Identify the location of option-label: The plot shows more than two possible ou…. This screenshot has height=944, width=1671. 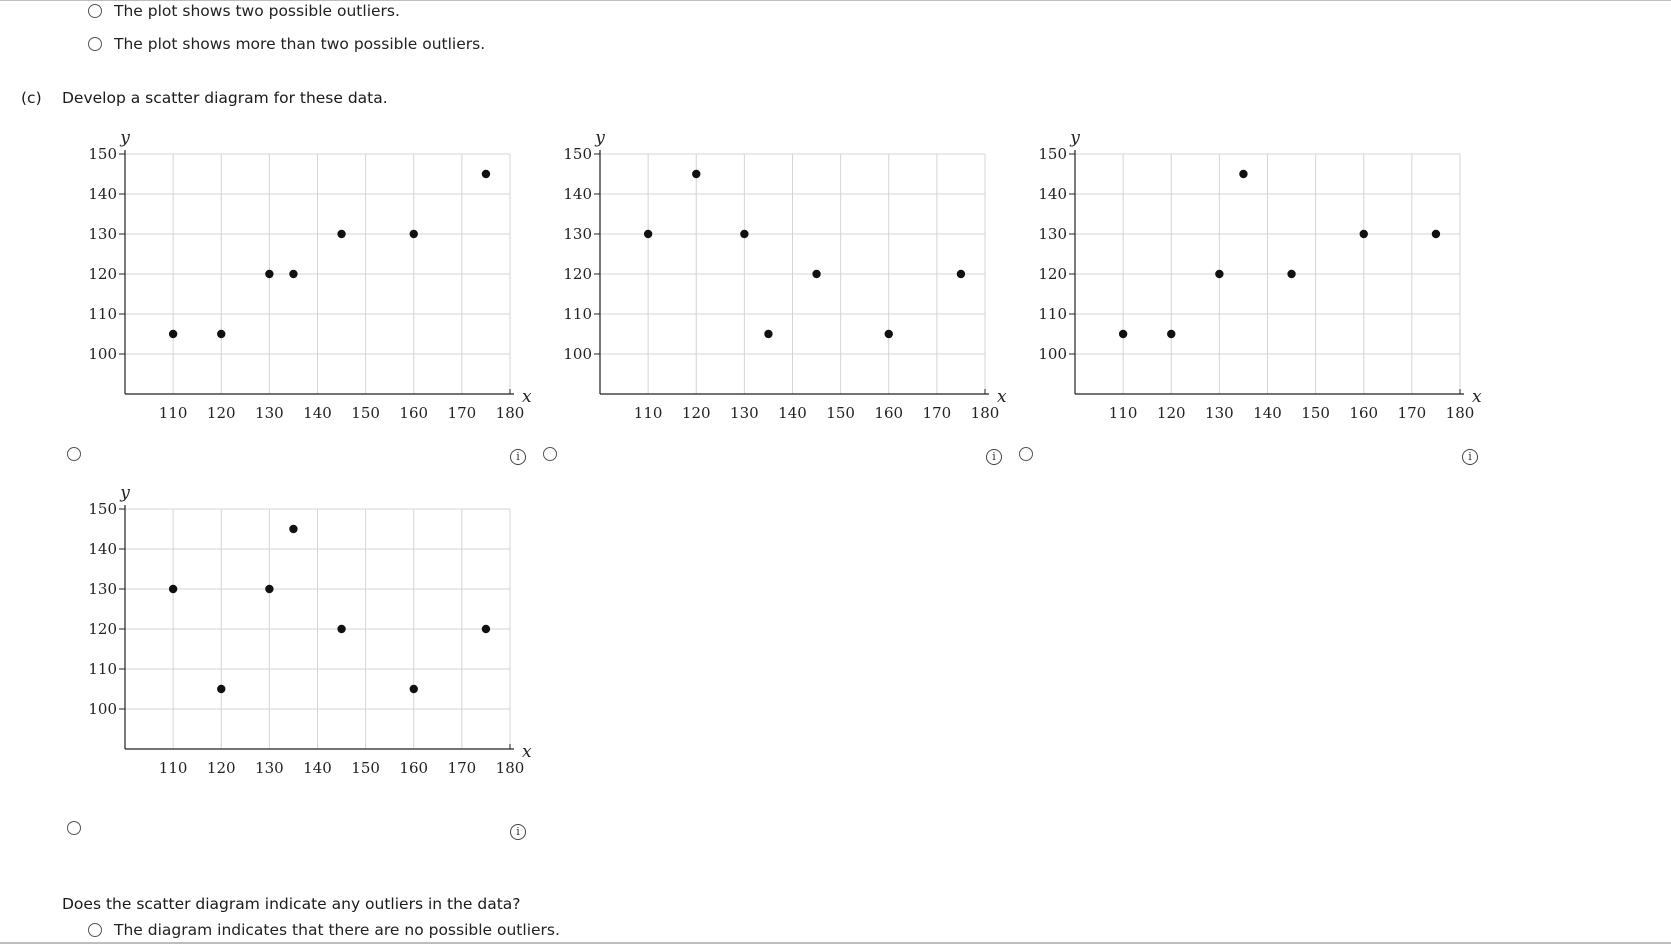
(300, 44).